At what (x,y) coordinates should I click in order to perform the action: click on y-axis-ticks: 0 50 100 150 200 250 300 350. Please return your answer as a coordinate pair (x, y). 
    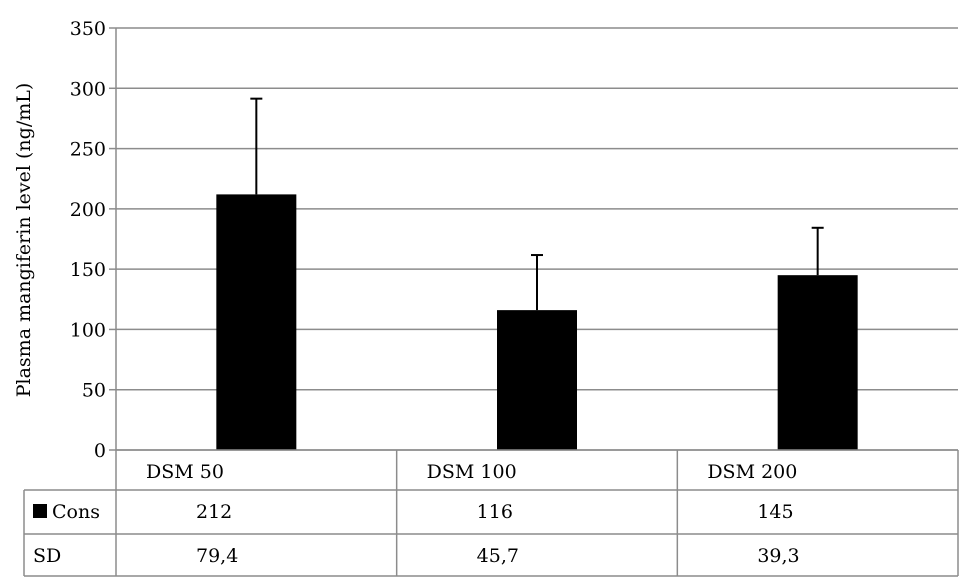
    Looking at the image, I should click on (93, 240).